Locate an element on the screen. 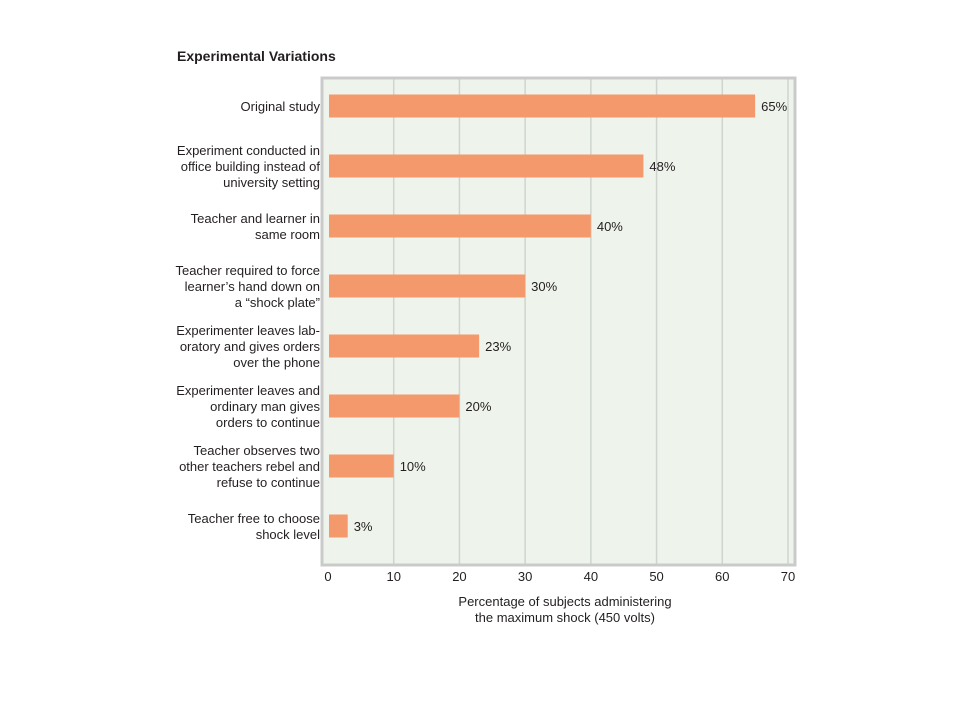  x-tick-label: 50 is located at coordinates (656, 576).